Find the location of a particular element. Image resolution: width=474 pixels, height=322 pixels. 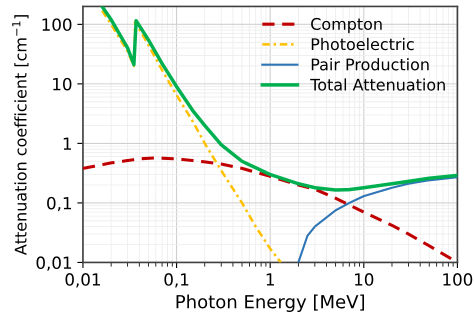

y-tick-label: 0,1 is located at coordinates (59, 204).